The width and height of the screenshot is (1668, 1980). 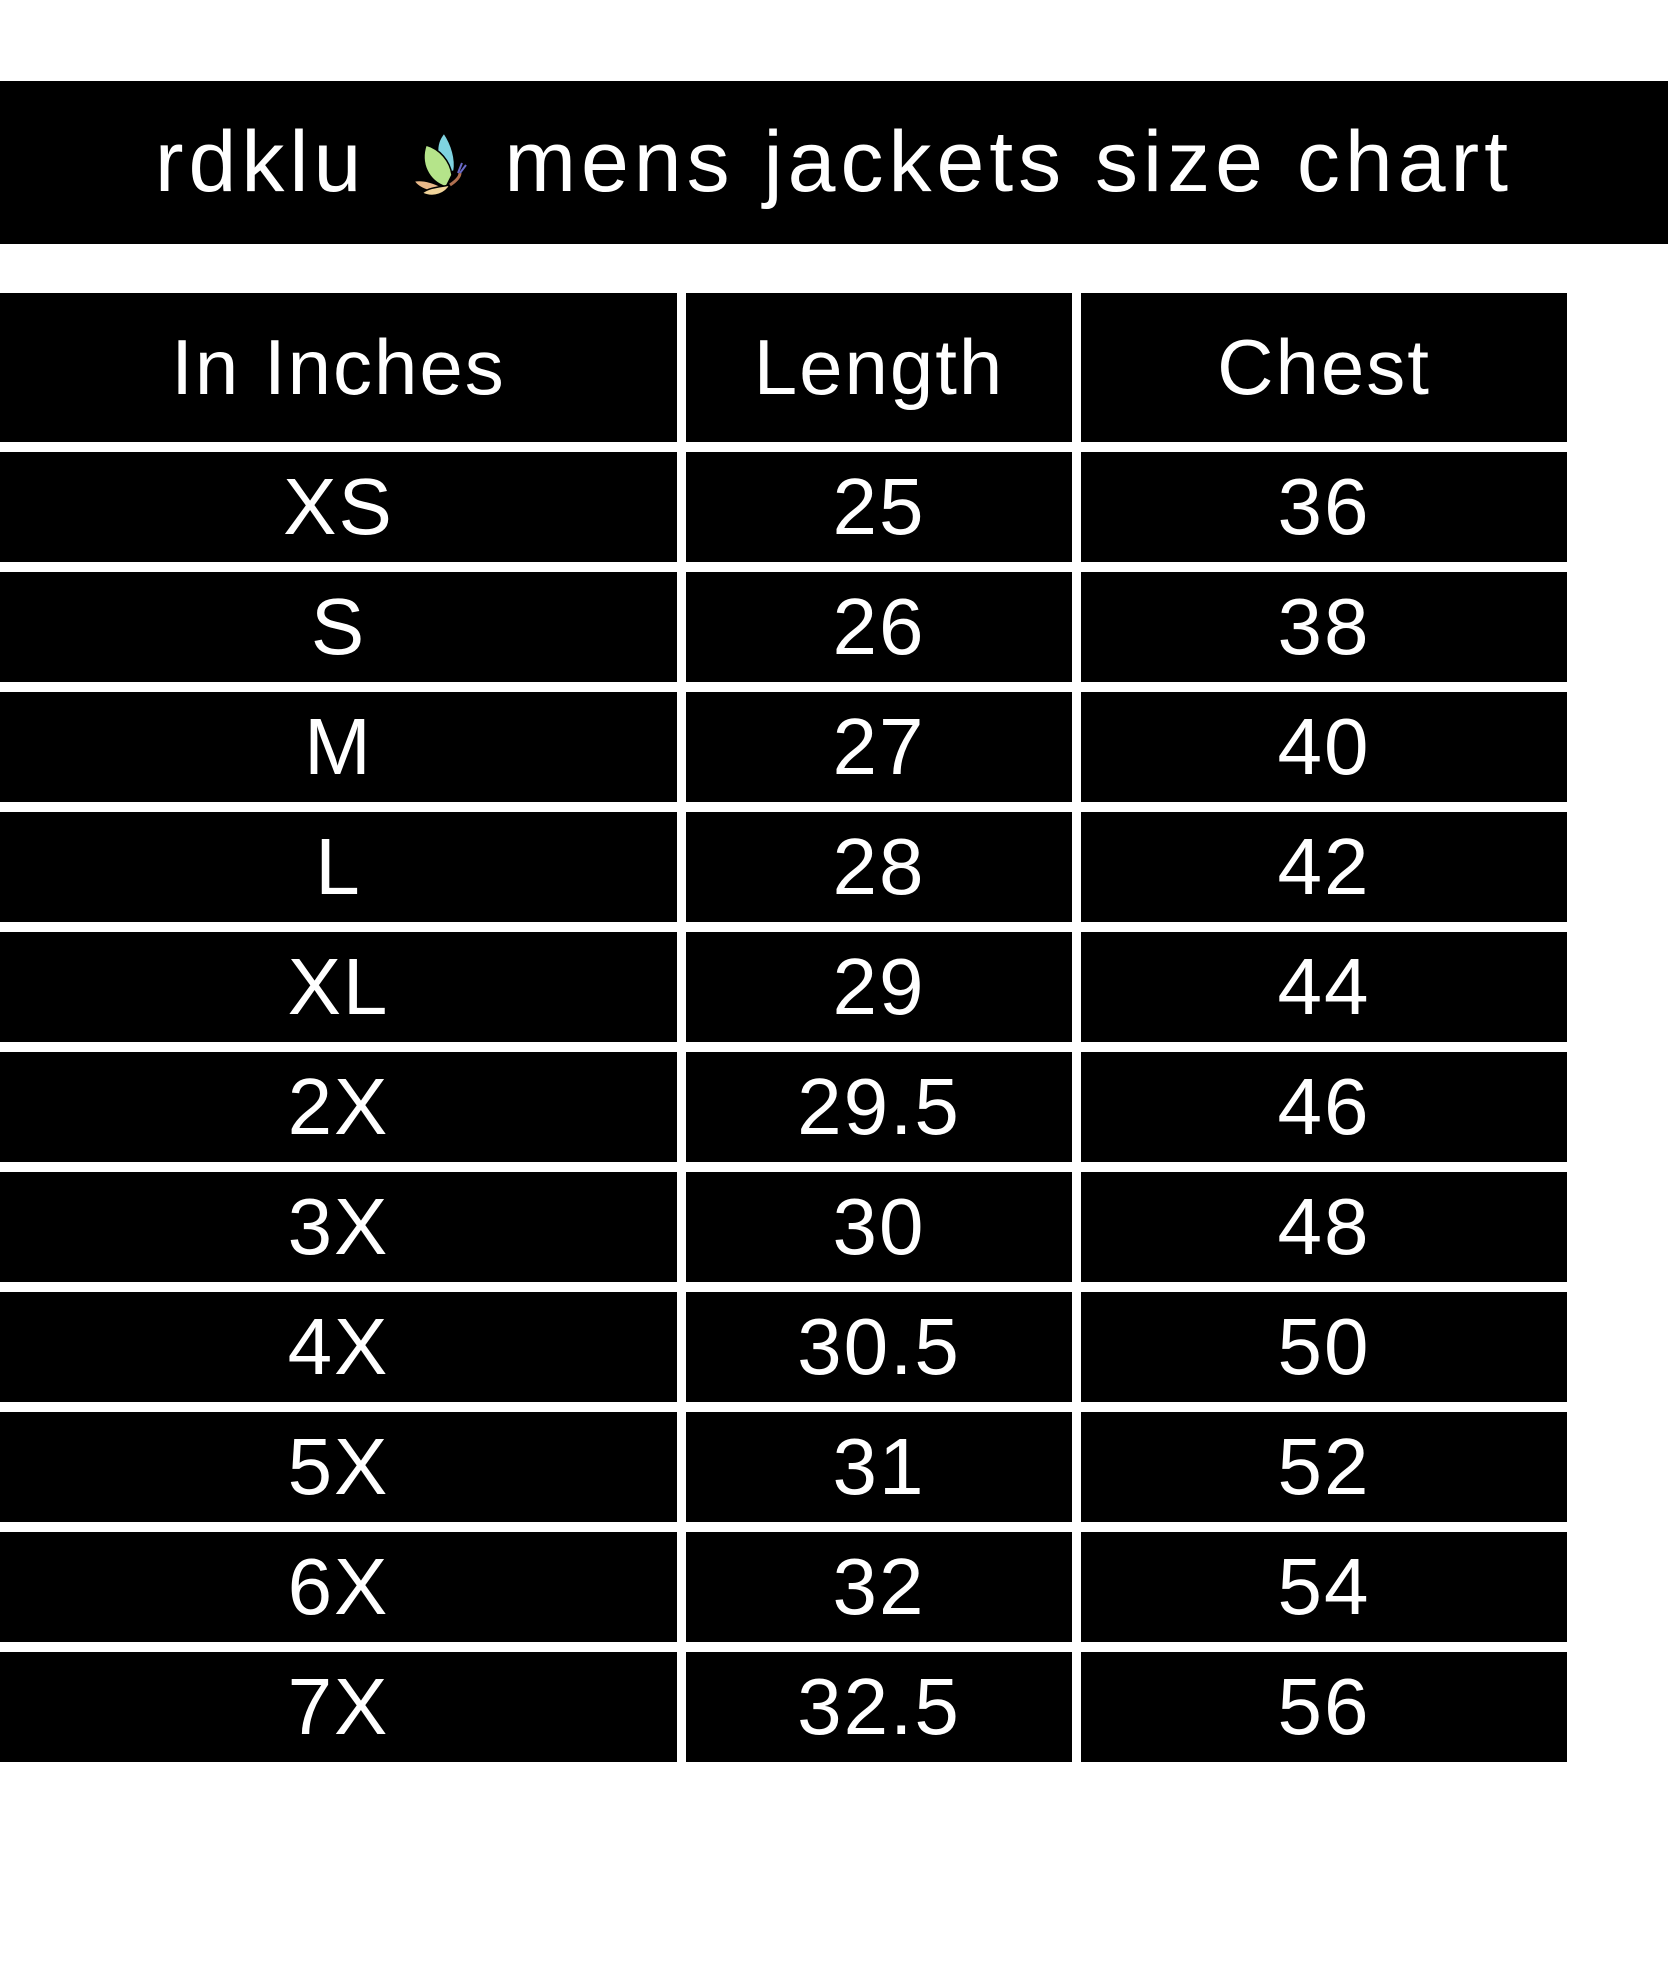 What do you see at coordinates (338, 747) in the screenshot?
I see `size-cell: M` at bounding box center [338, 747].